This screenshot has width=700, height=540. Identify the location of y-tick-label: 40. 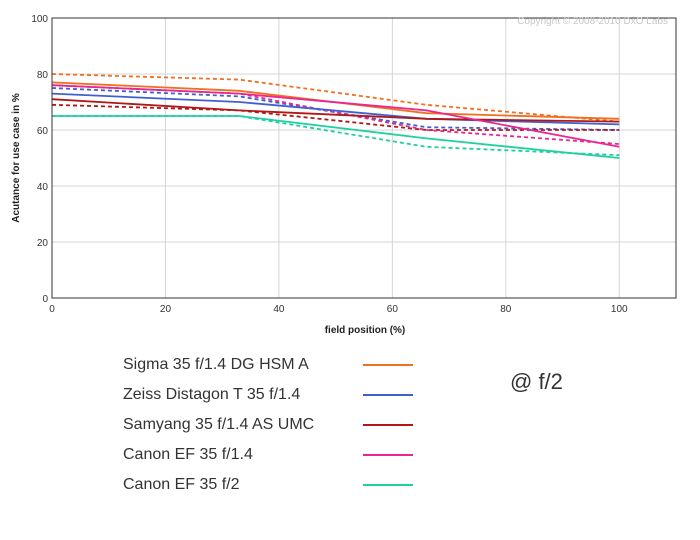
(43, 187).